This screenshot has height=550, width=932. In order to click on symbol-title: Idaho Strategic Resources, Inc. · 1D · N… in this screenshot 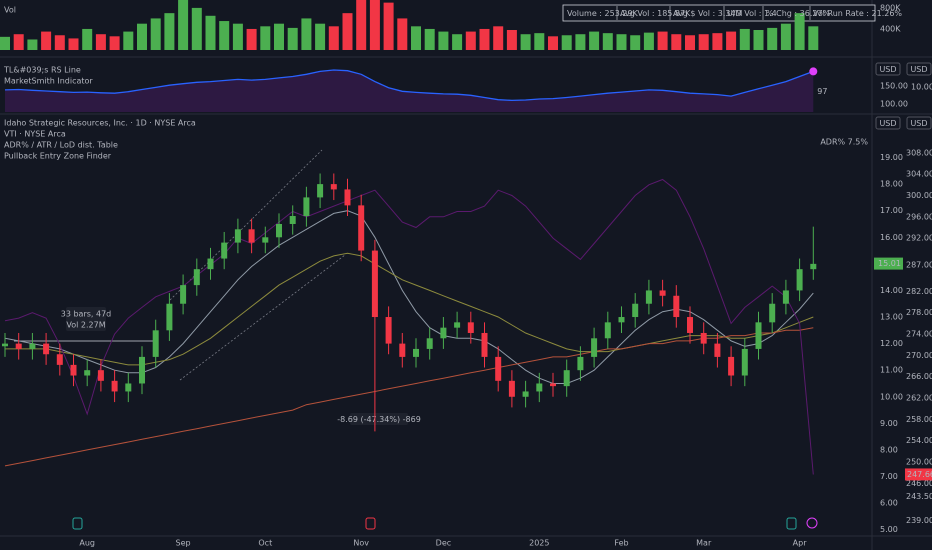, I will do `click(100, 123)`.